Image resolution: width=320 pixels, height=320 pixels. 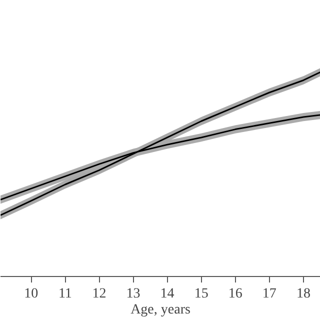 What do you see at coordinates (133, 294) in the screenshot?
I see `x-tick-label: 13` at bounding box center [133, 294].